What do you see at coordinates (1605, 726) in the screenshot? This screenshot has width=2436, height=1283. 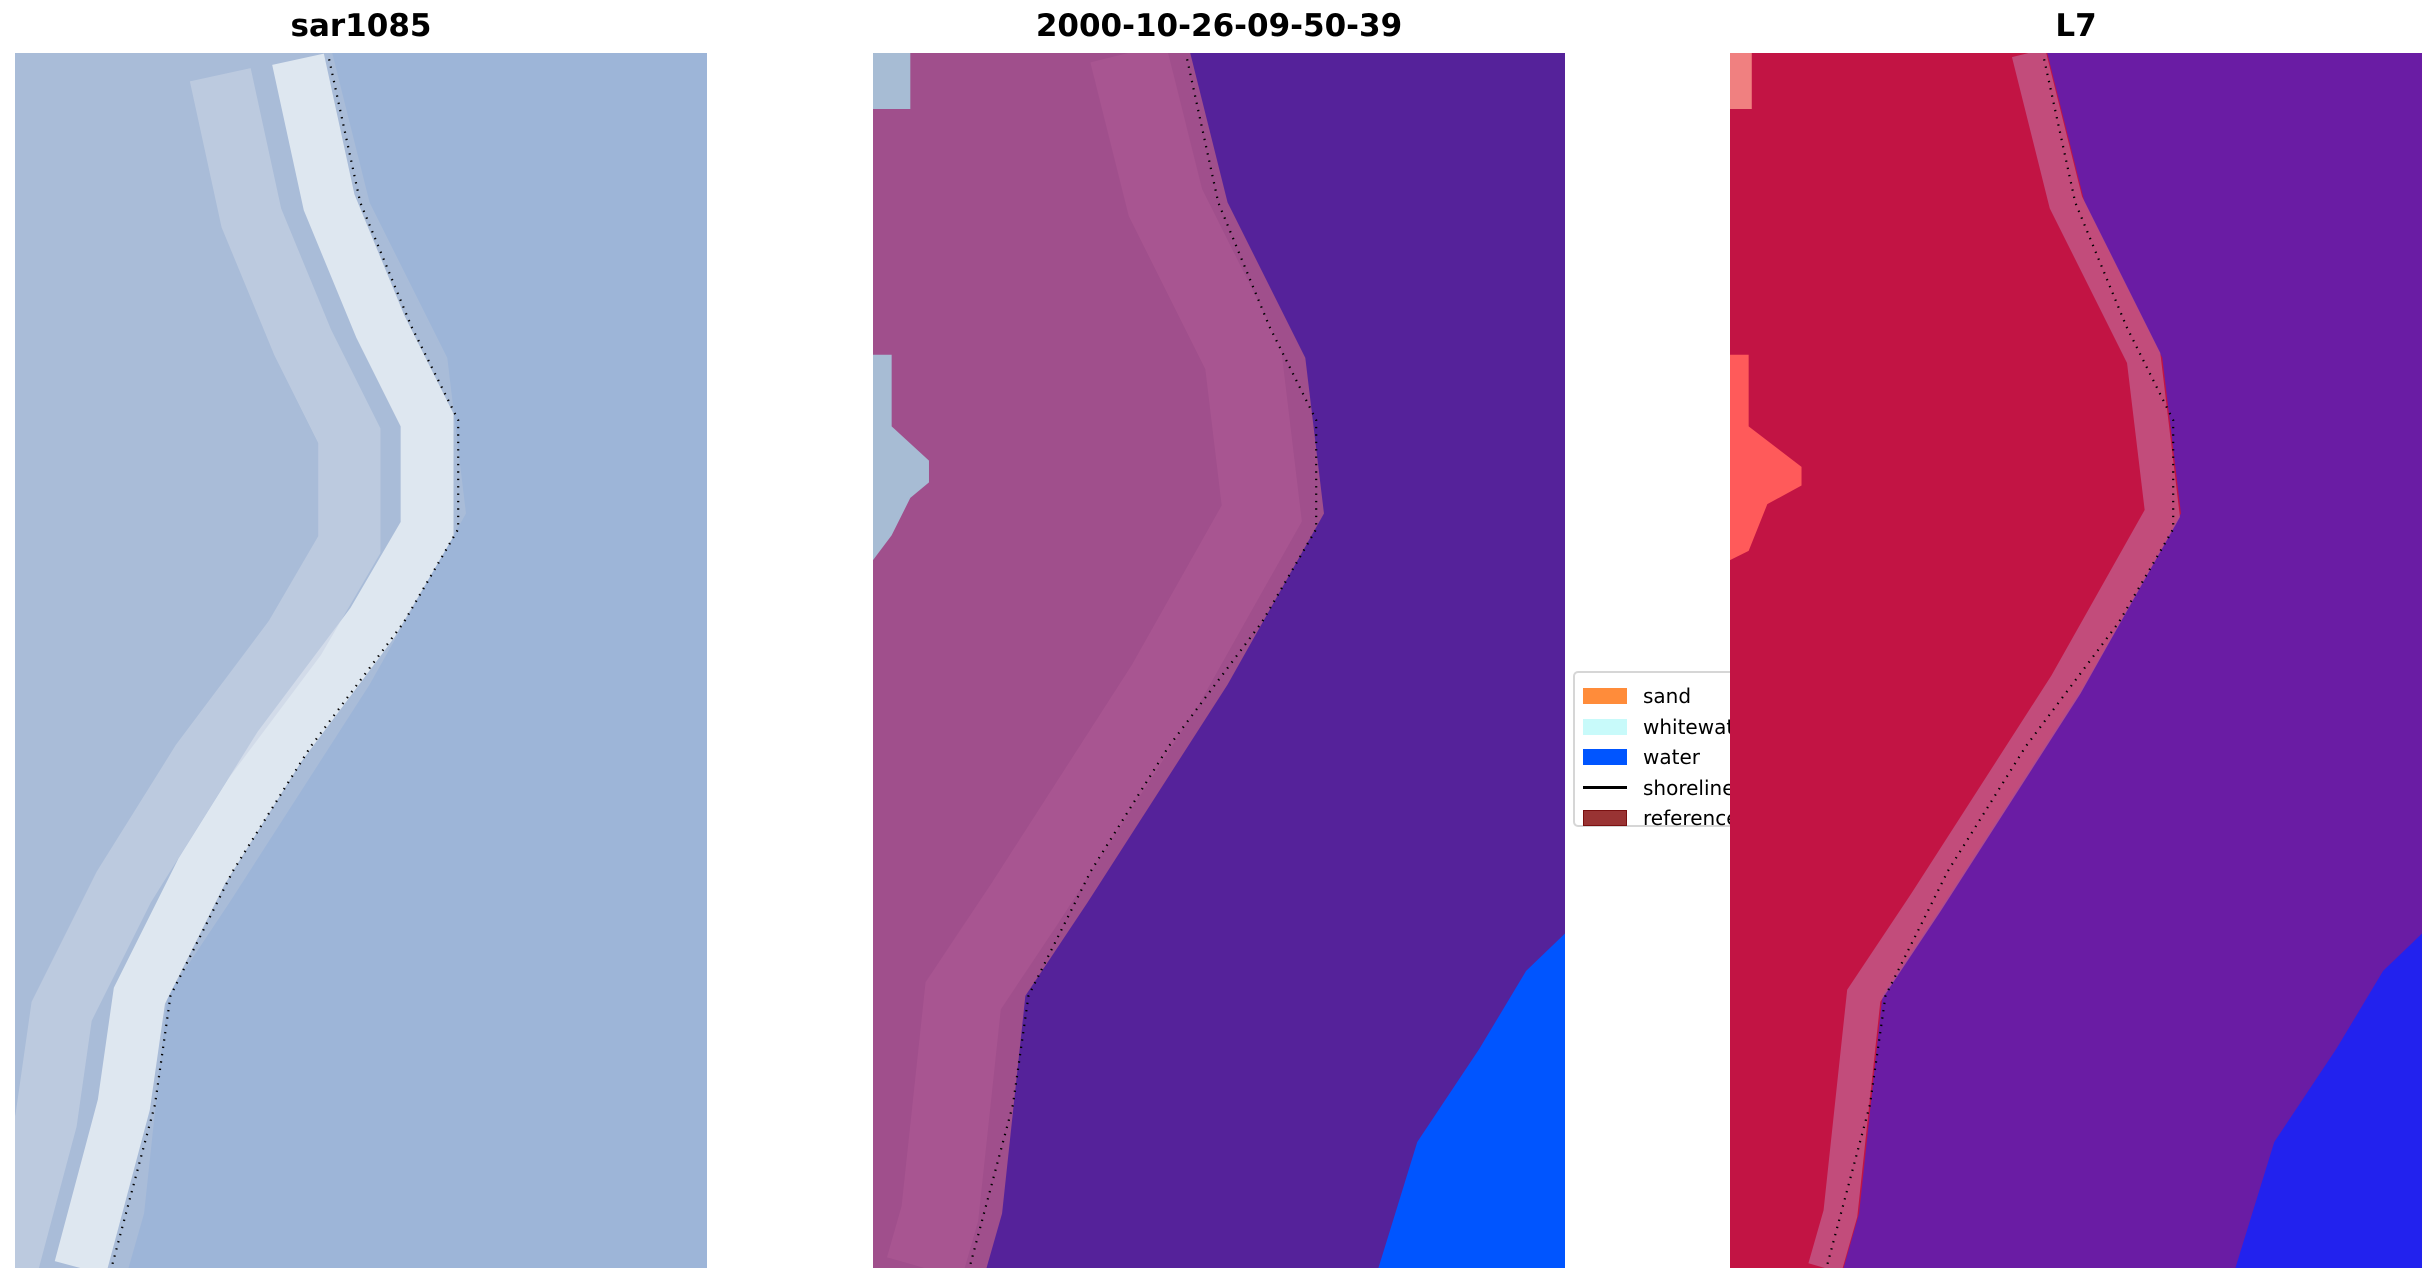 I see `legend-swatch-whitewater` at bounding box center [1605, 726].